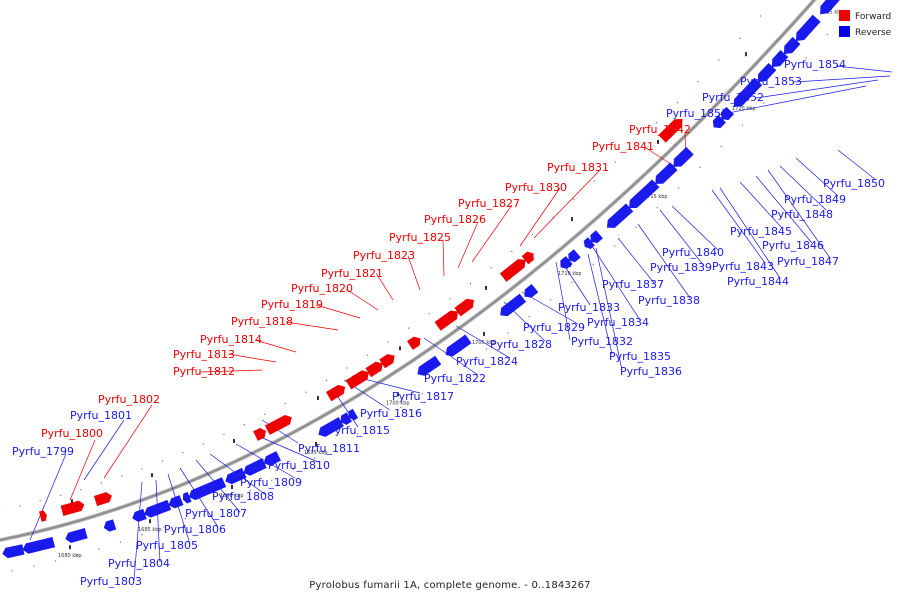 The height and width of the screenshot is (600, 900). What do you see at coordinates (72, 433) in the screenshot?
I see `gene-label-pyrfu-1800: Pyrfu_1800` at bounding box center [72, 433].